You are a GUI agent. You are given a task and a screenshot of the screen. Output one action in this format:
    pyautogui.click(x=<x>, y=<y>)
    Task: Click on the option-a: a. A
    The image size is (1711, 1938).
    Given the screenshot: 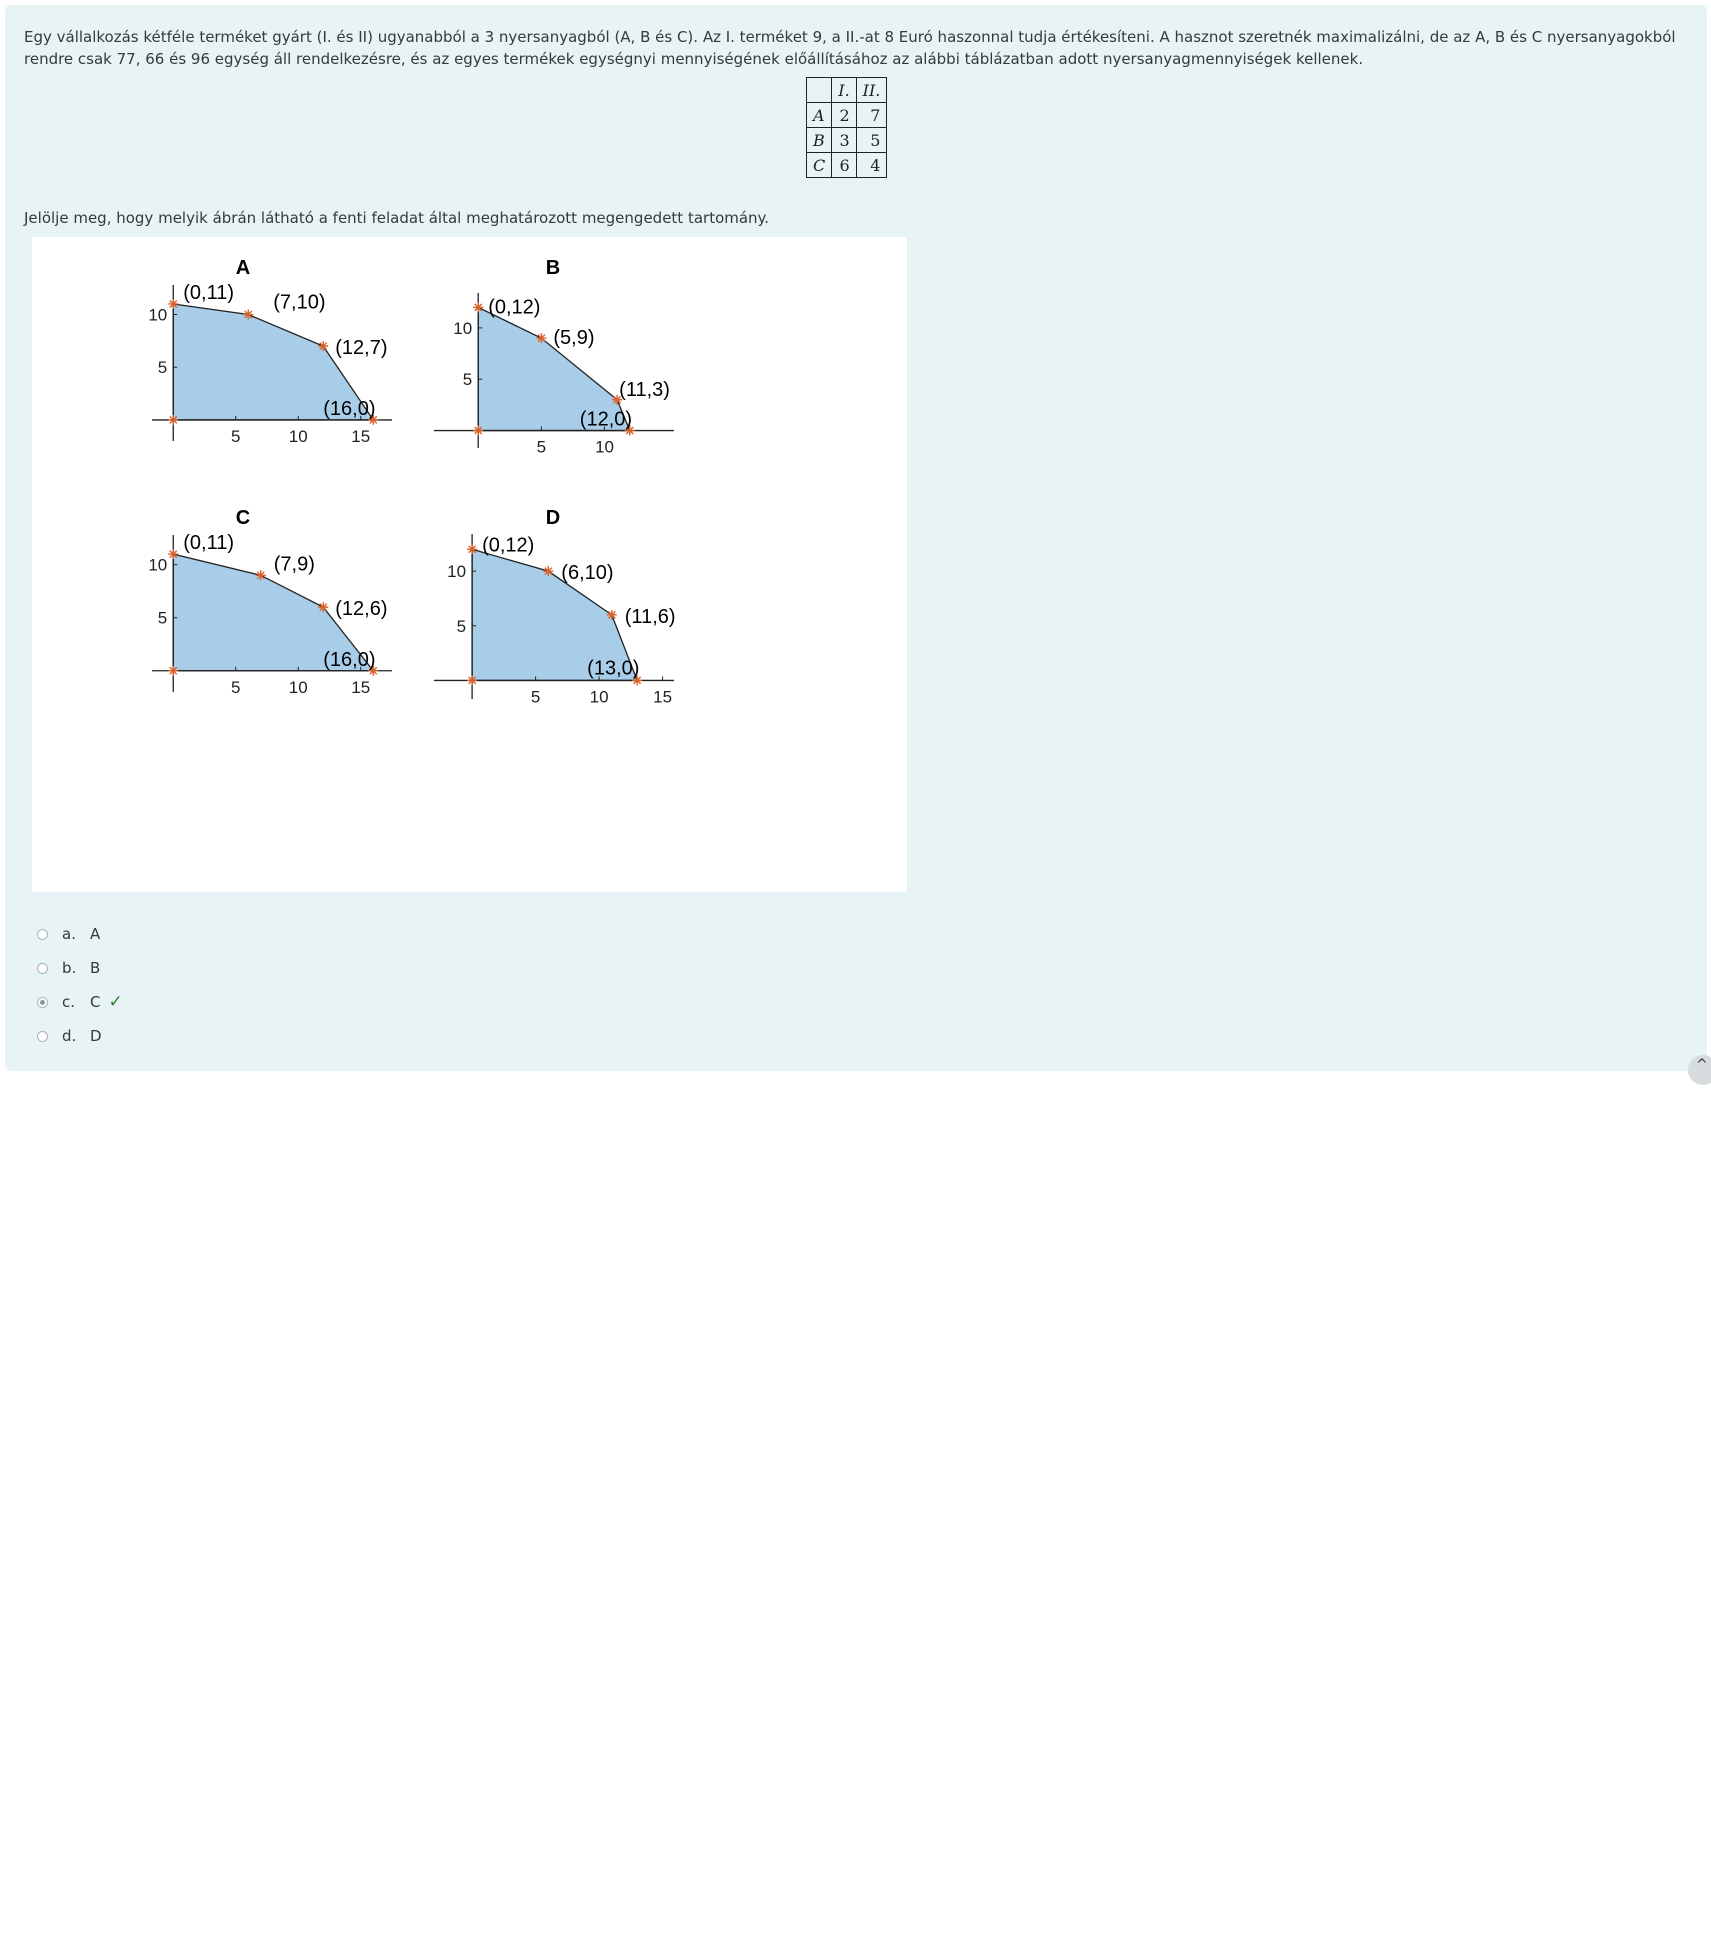 What is the action you would take?
    pyautogui.click(x=80, y=934)
    